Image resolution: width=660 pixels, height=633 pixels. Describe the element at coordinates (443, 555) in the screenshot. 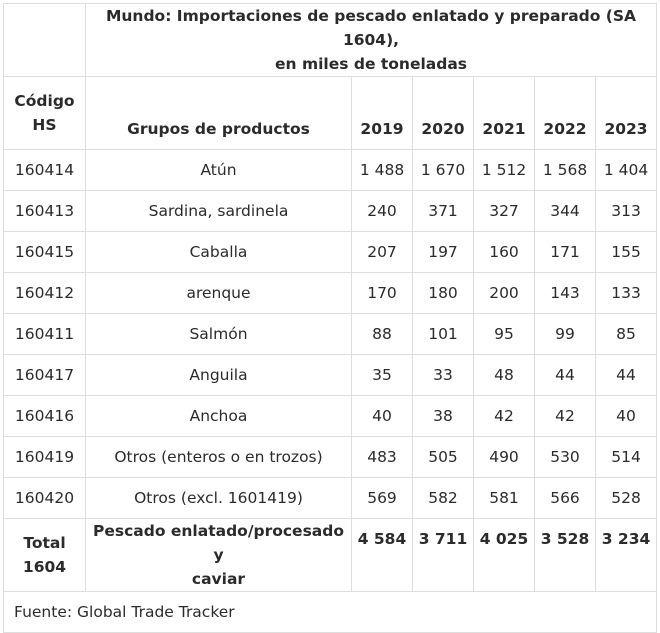

I see `total-value: 3 711` at that location.